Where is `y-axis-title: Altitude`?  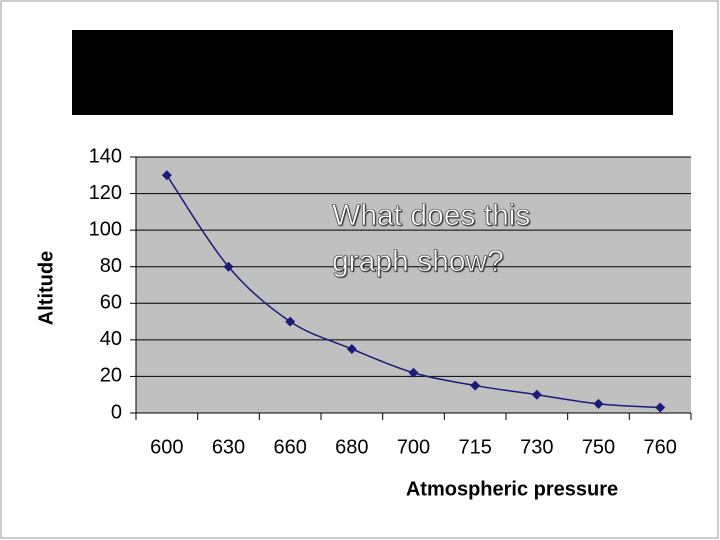
y-axis-title: Altitude is located at coordinates (46, 288).